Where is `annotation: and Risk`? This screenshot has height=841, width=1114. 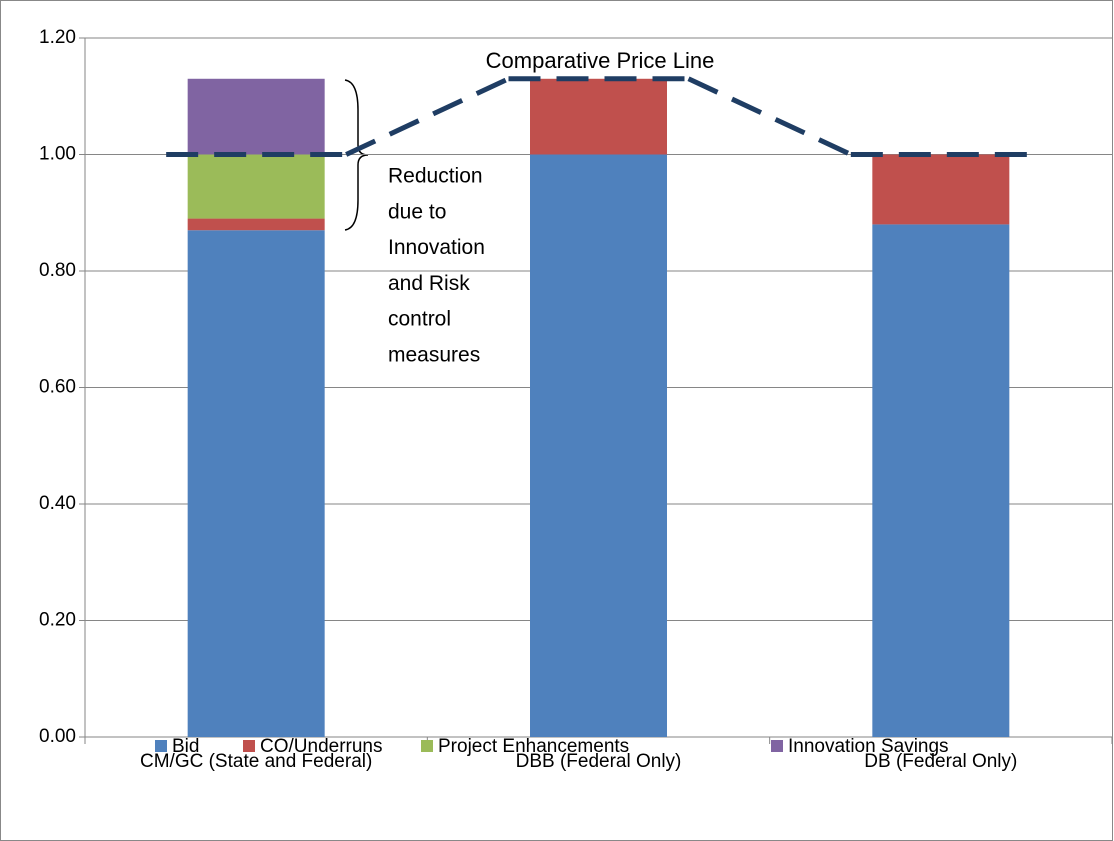 annotation: and Risk is located at coordinates (429, 283).